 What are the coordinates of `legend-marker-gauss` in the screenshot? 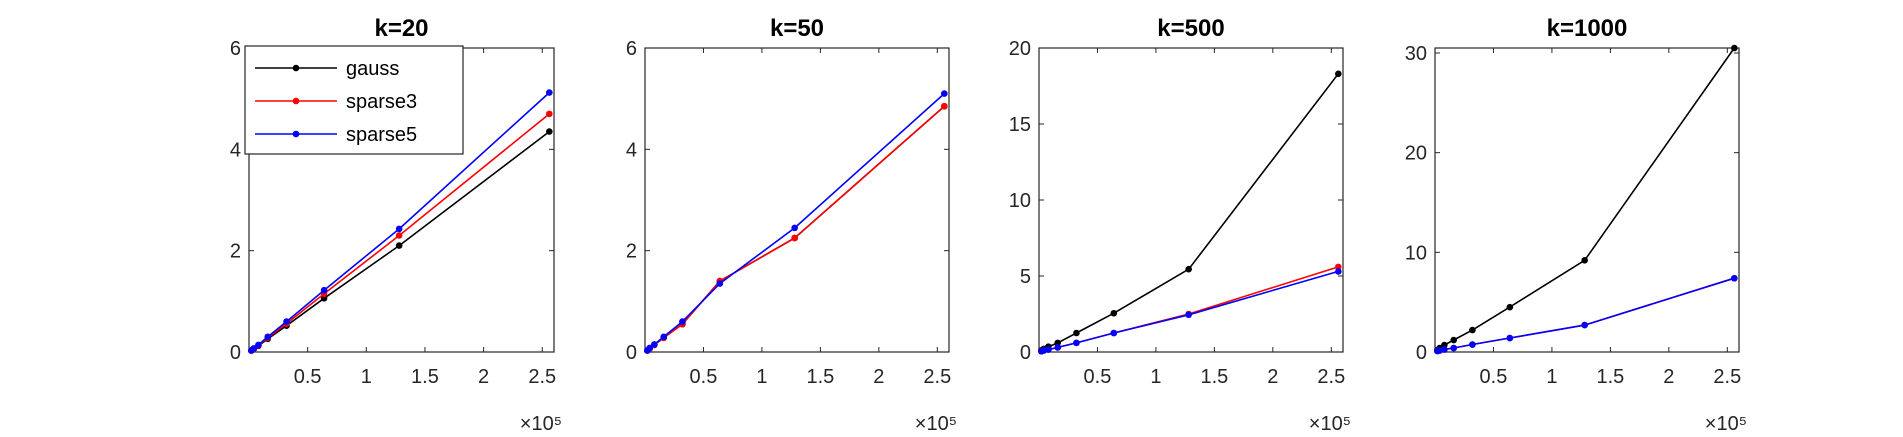 It's located at (296, 68).